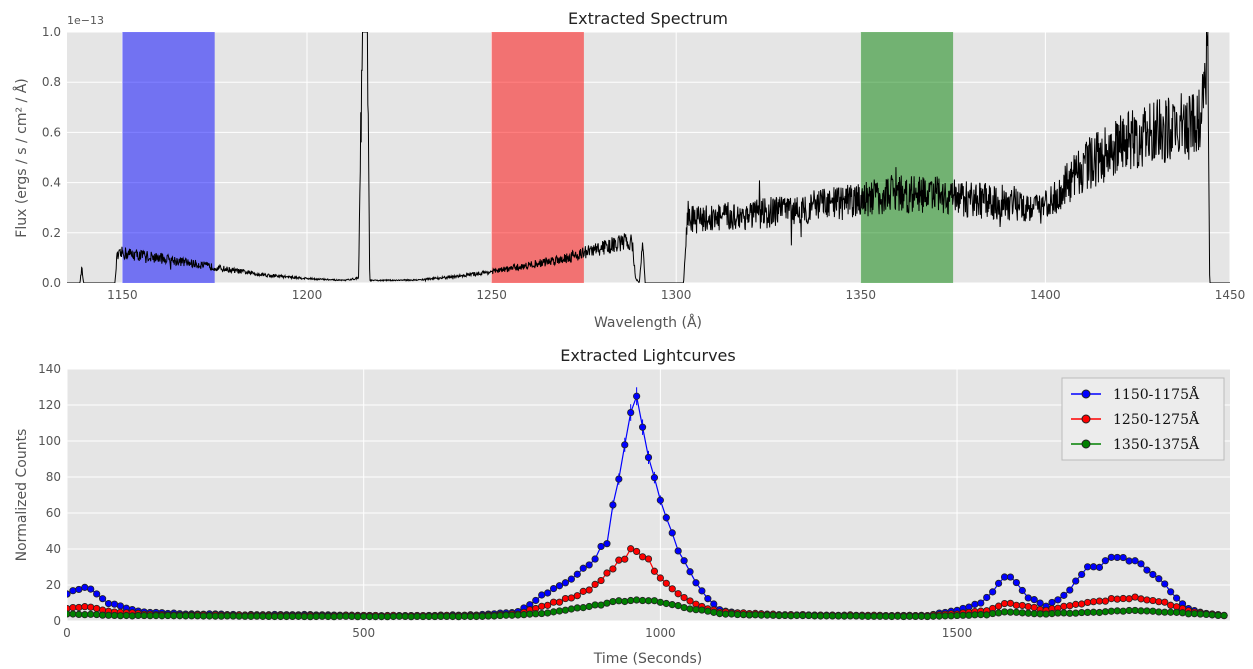 The height and width of the screenshot is (669, 1253). What do you see at coordinates (53, 585) in the screenshot?
I see `y-tick-label: 20` at bounding box center [53, 585].